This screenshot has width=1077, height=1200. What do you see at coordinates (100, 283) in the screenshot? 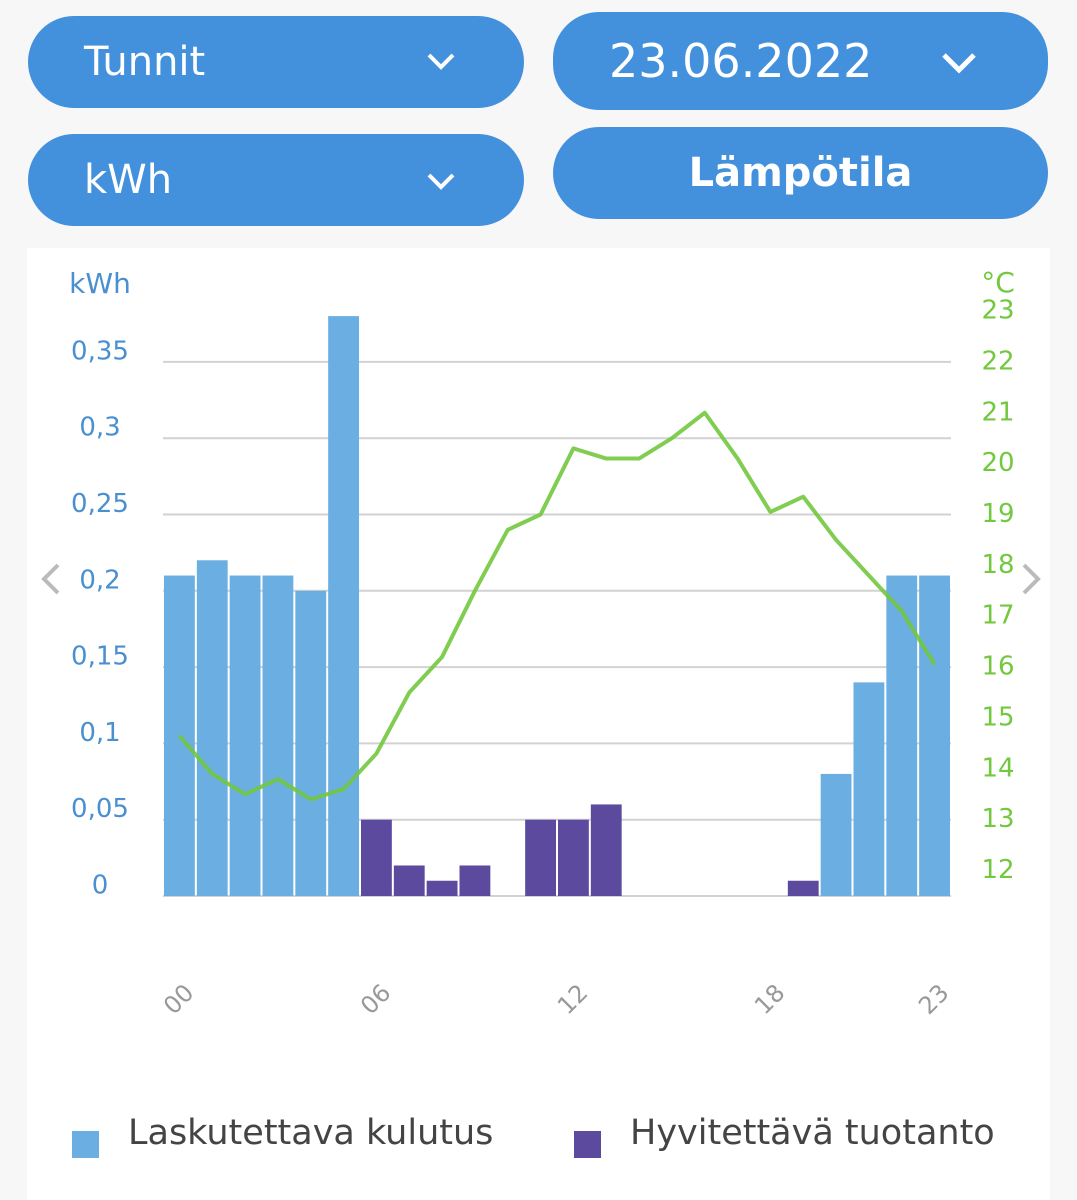
I see `y-axis-unit: kWh` at bounding box center [100, 283].